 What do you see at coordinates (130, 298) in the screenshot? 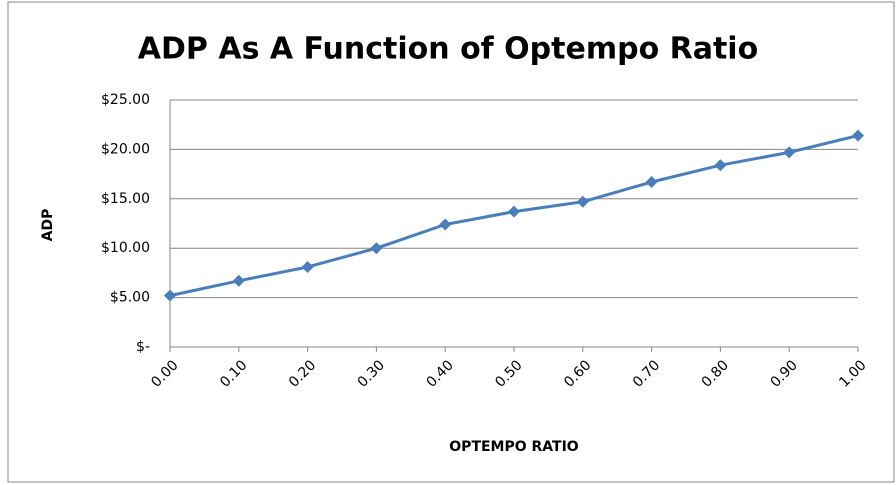
I see `y-tick-label: $5.00` at bounding box center [130, 298].